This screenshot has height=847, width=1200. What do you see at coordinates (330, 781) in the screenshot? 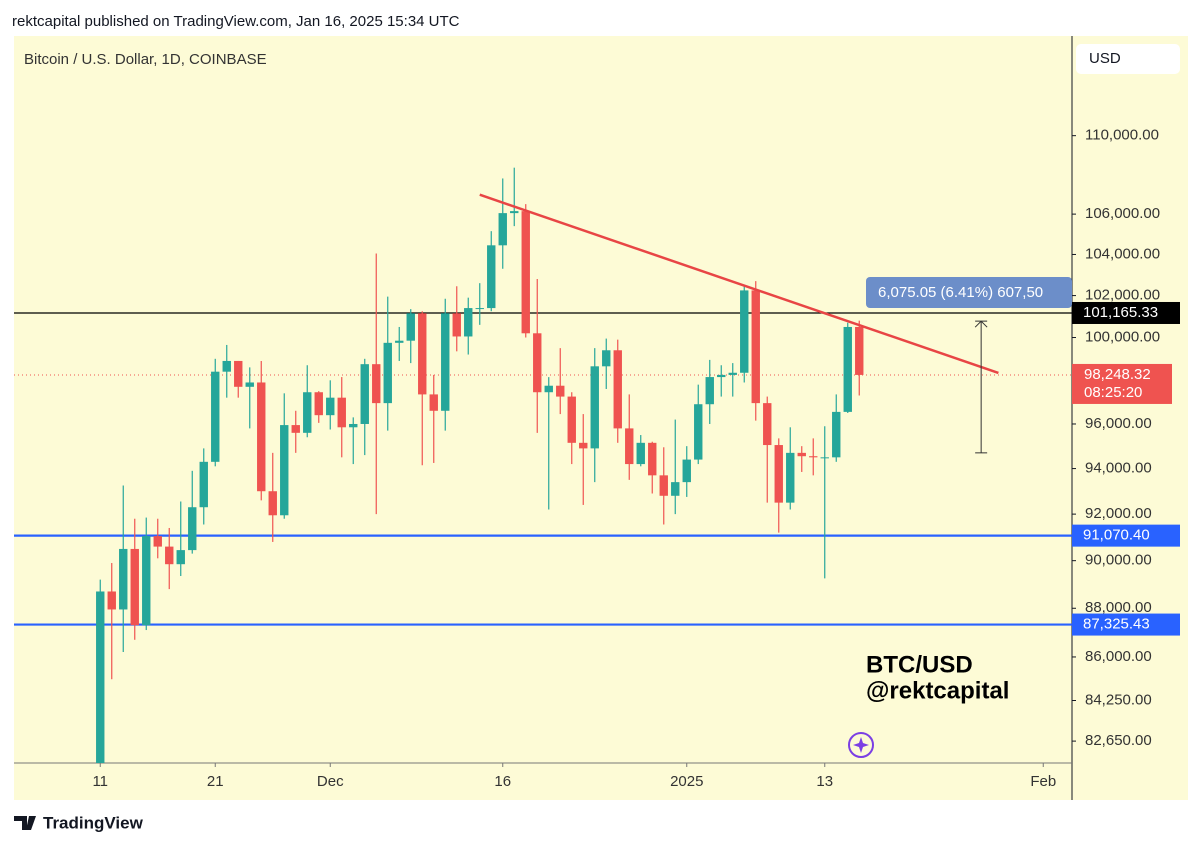
I see `x-tick-label: Dec` at bounding box center [330, 781].